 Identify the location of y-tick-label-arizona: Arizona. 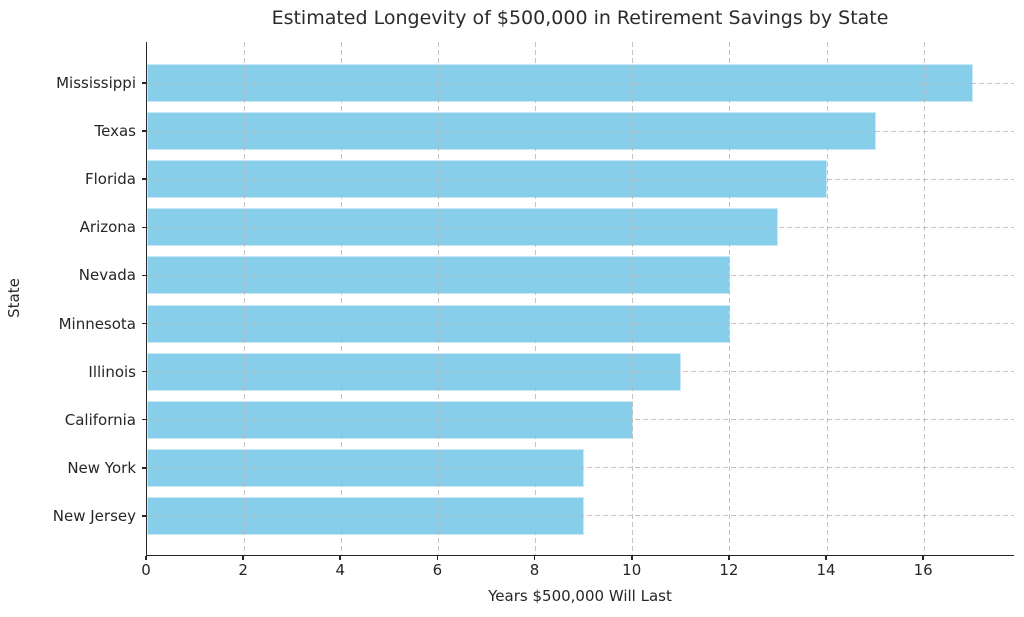
(107, 227).